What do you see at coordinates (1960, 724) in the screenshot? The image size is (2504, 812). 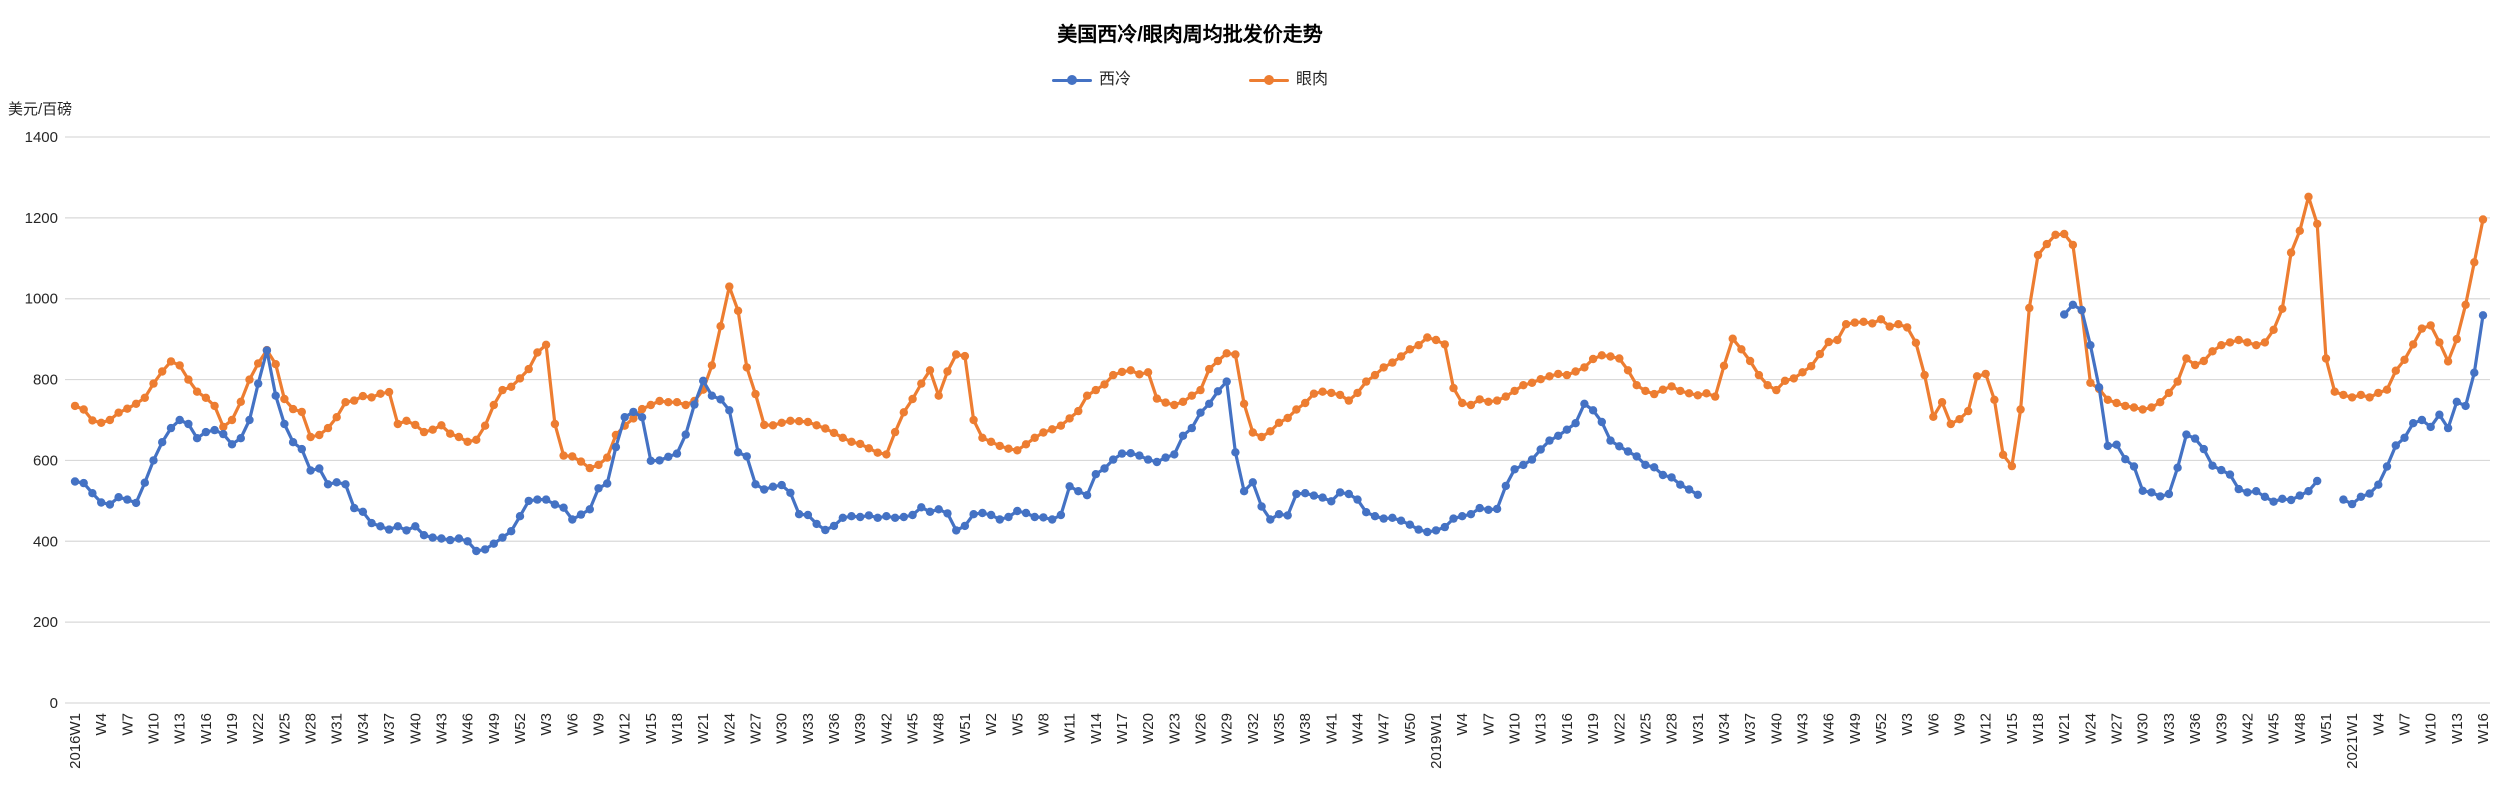 I see `x-tick-label-W9: W9` at bounding box center [1960, 724].